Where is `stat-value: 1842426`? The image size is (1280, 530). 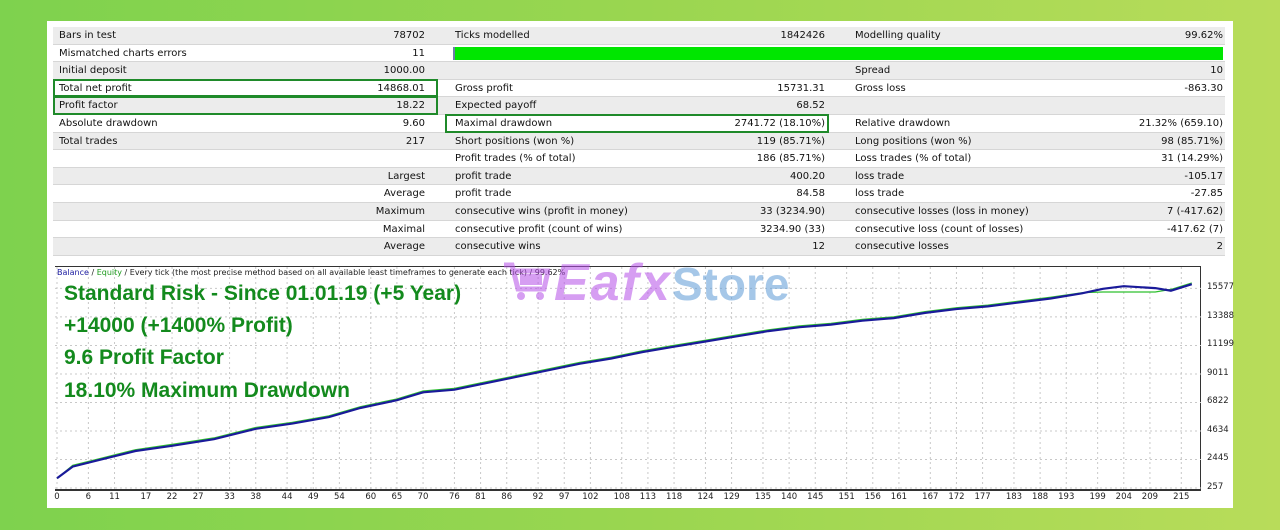
stat-value: 1842426 is located at coordinates (802, 35).